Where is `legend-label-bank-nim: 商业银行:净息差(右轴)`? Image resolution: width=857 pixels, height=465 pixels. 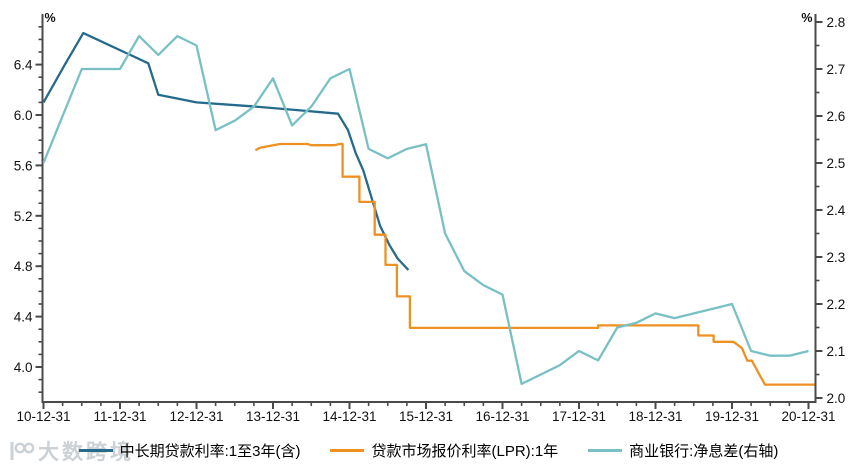
legend-label-bank-nim: 商业银行:净息差(右轴) is located at coordinates (704, 451).